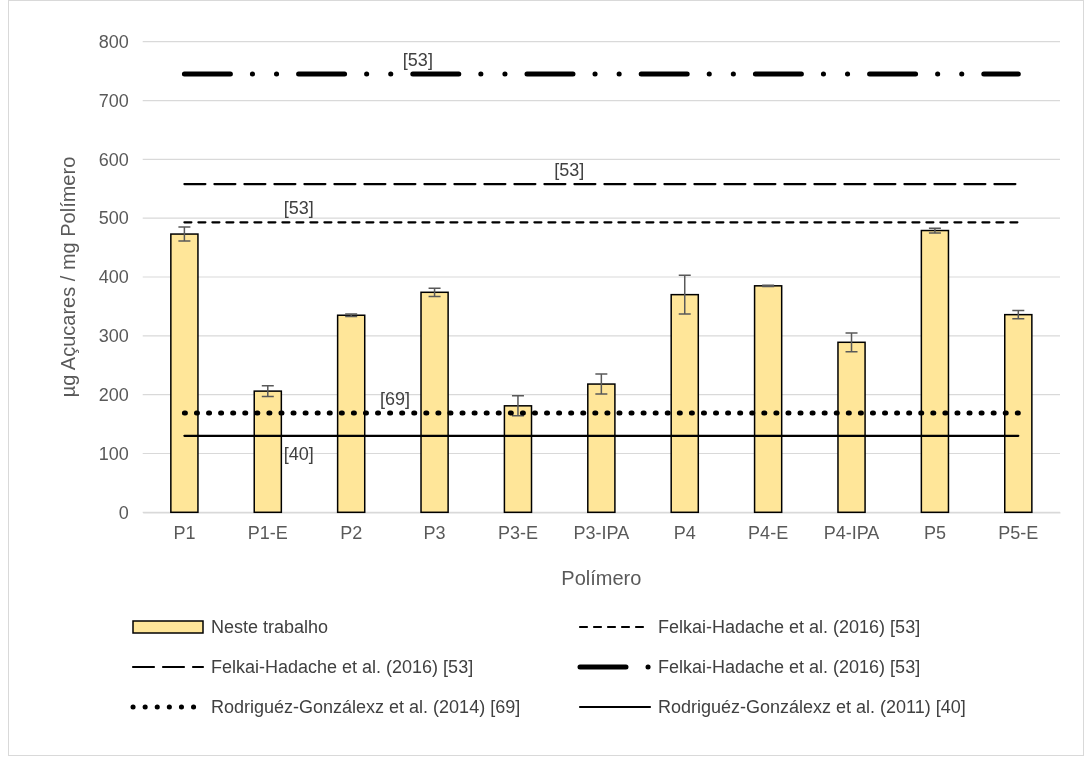 The image size is (1092, 764). I want to click on y-axis-title: µg Açucares / mg Polímero, so click(68, 277).